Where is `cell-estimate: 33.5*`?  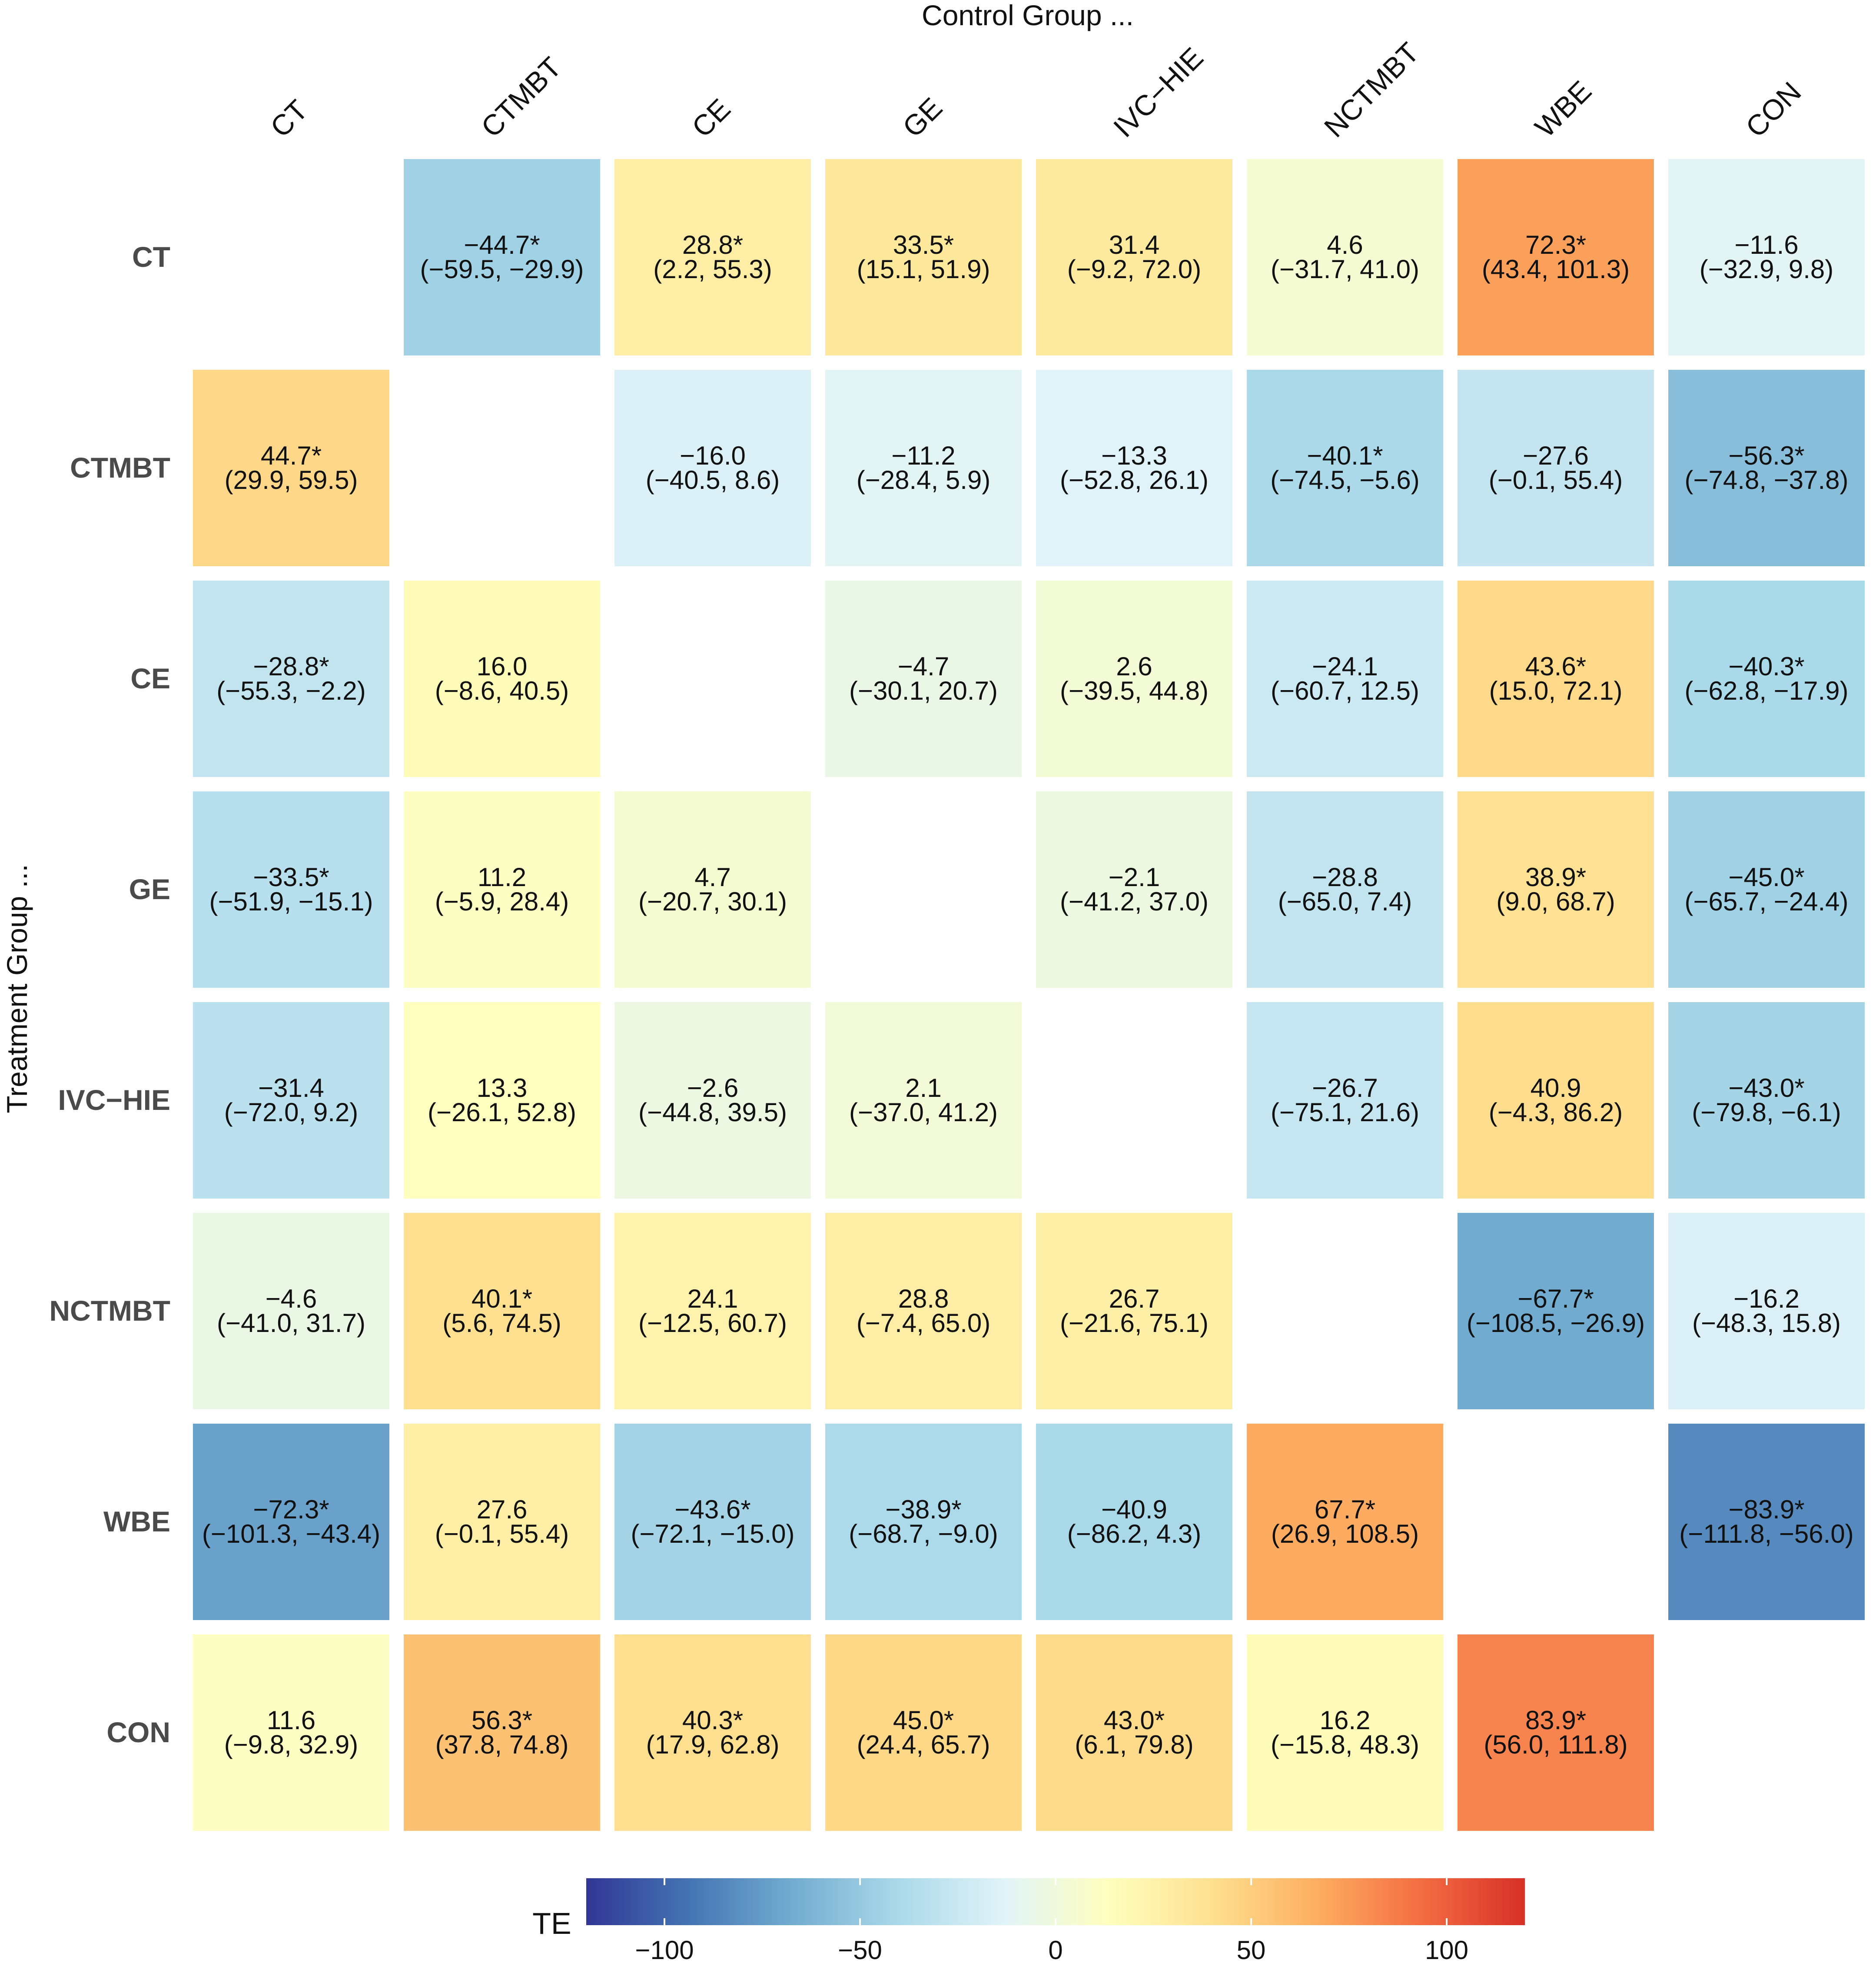
cell-estimate: 33.5* is located at coordinates (923, 244).